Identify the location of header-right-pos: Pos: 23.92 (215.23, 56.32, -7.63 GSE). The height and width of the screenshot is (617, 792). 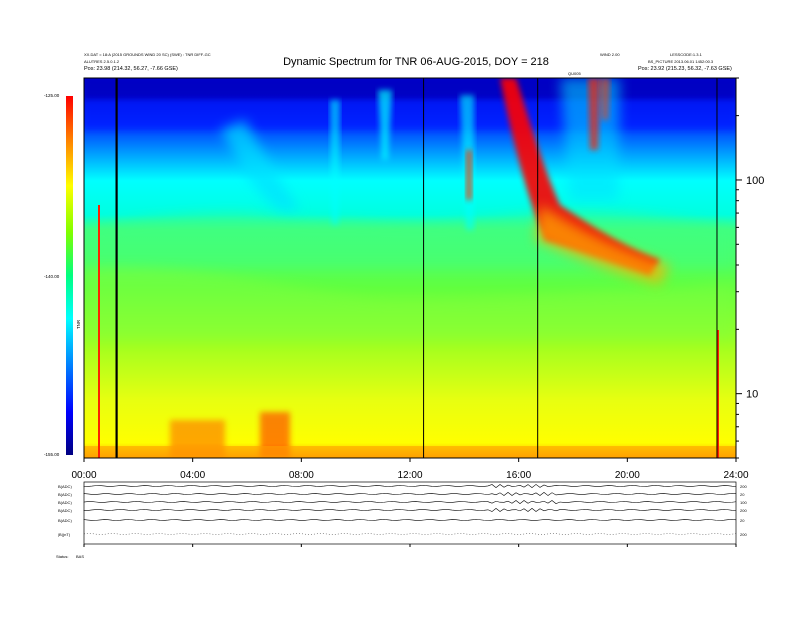
(685, 69).